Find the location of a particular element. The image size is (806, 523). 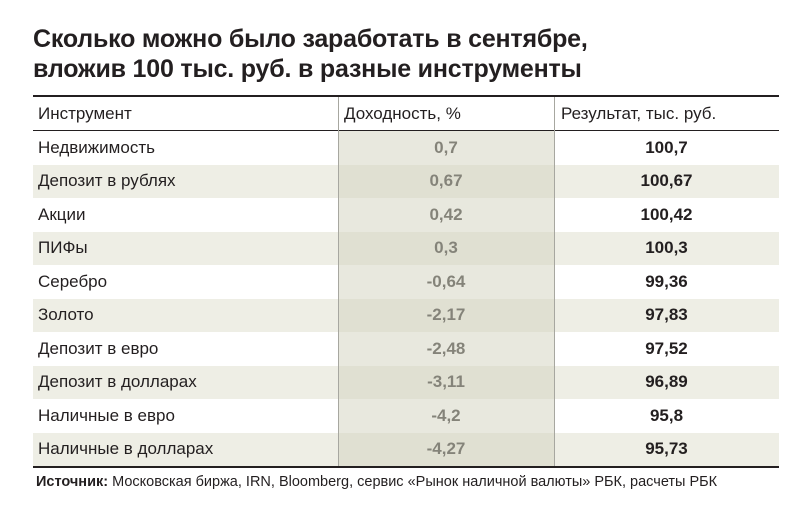

cell-instrument: ПИФы is located at coordinates (63, 248).